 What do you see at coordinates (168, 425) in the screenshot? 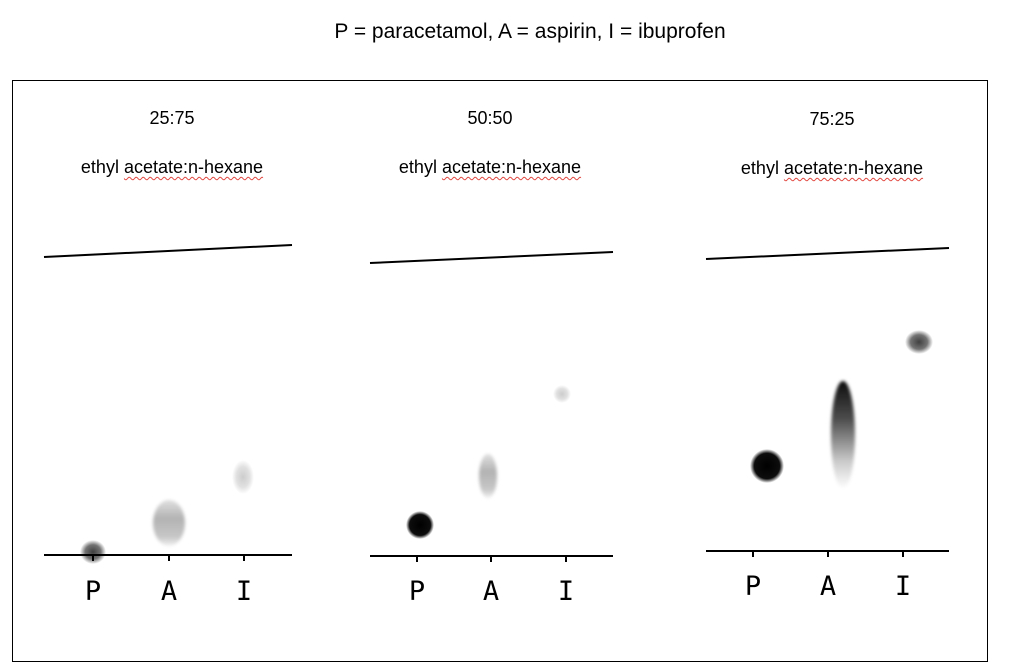
I see `plate-1: P A I` at bounding box center [168, 425].